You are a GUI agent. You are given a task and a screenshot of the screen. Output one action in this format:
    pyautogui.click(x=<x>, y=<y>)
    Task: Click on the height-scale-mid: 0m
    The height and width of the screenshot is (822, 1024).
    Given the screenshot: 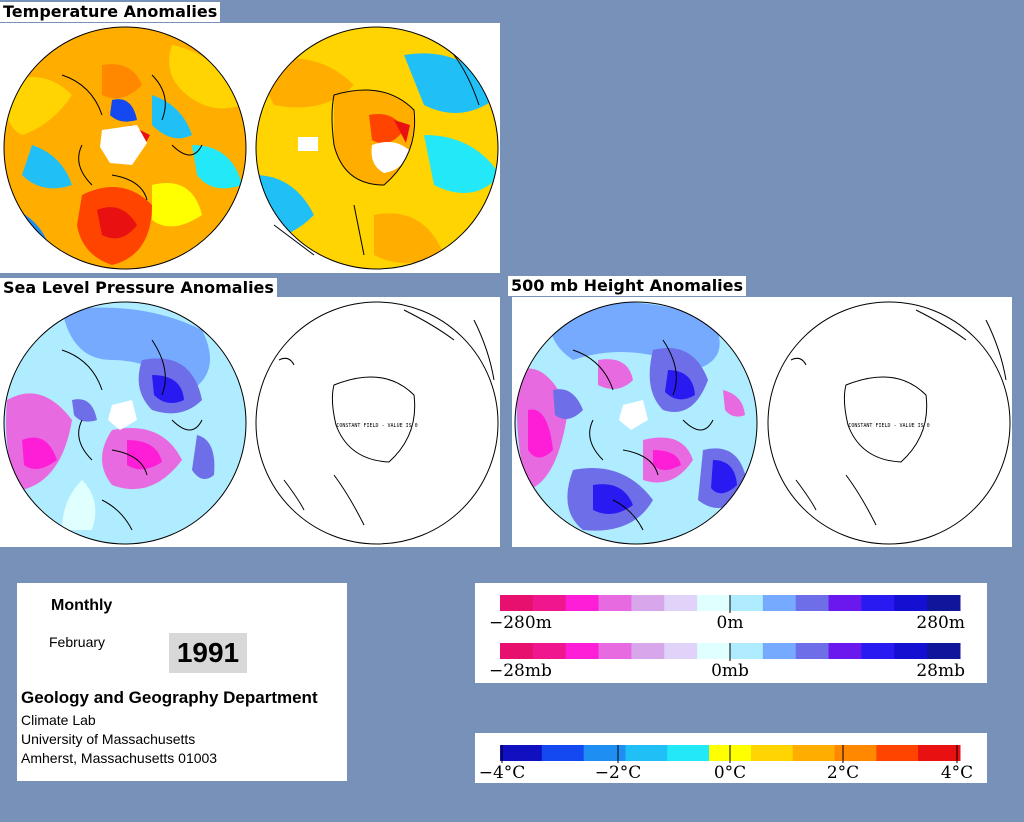 What is the action you would take?
    pyautogui.click(x=730, y=623)
    